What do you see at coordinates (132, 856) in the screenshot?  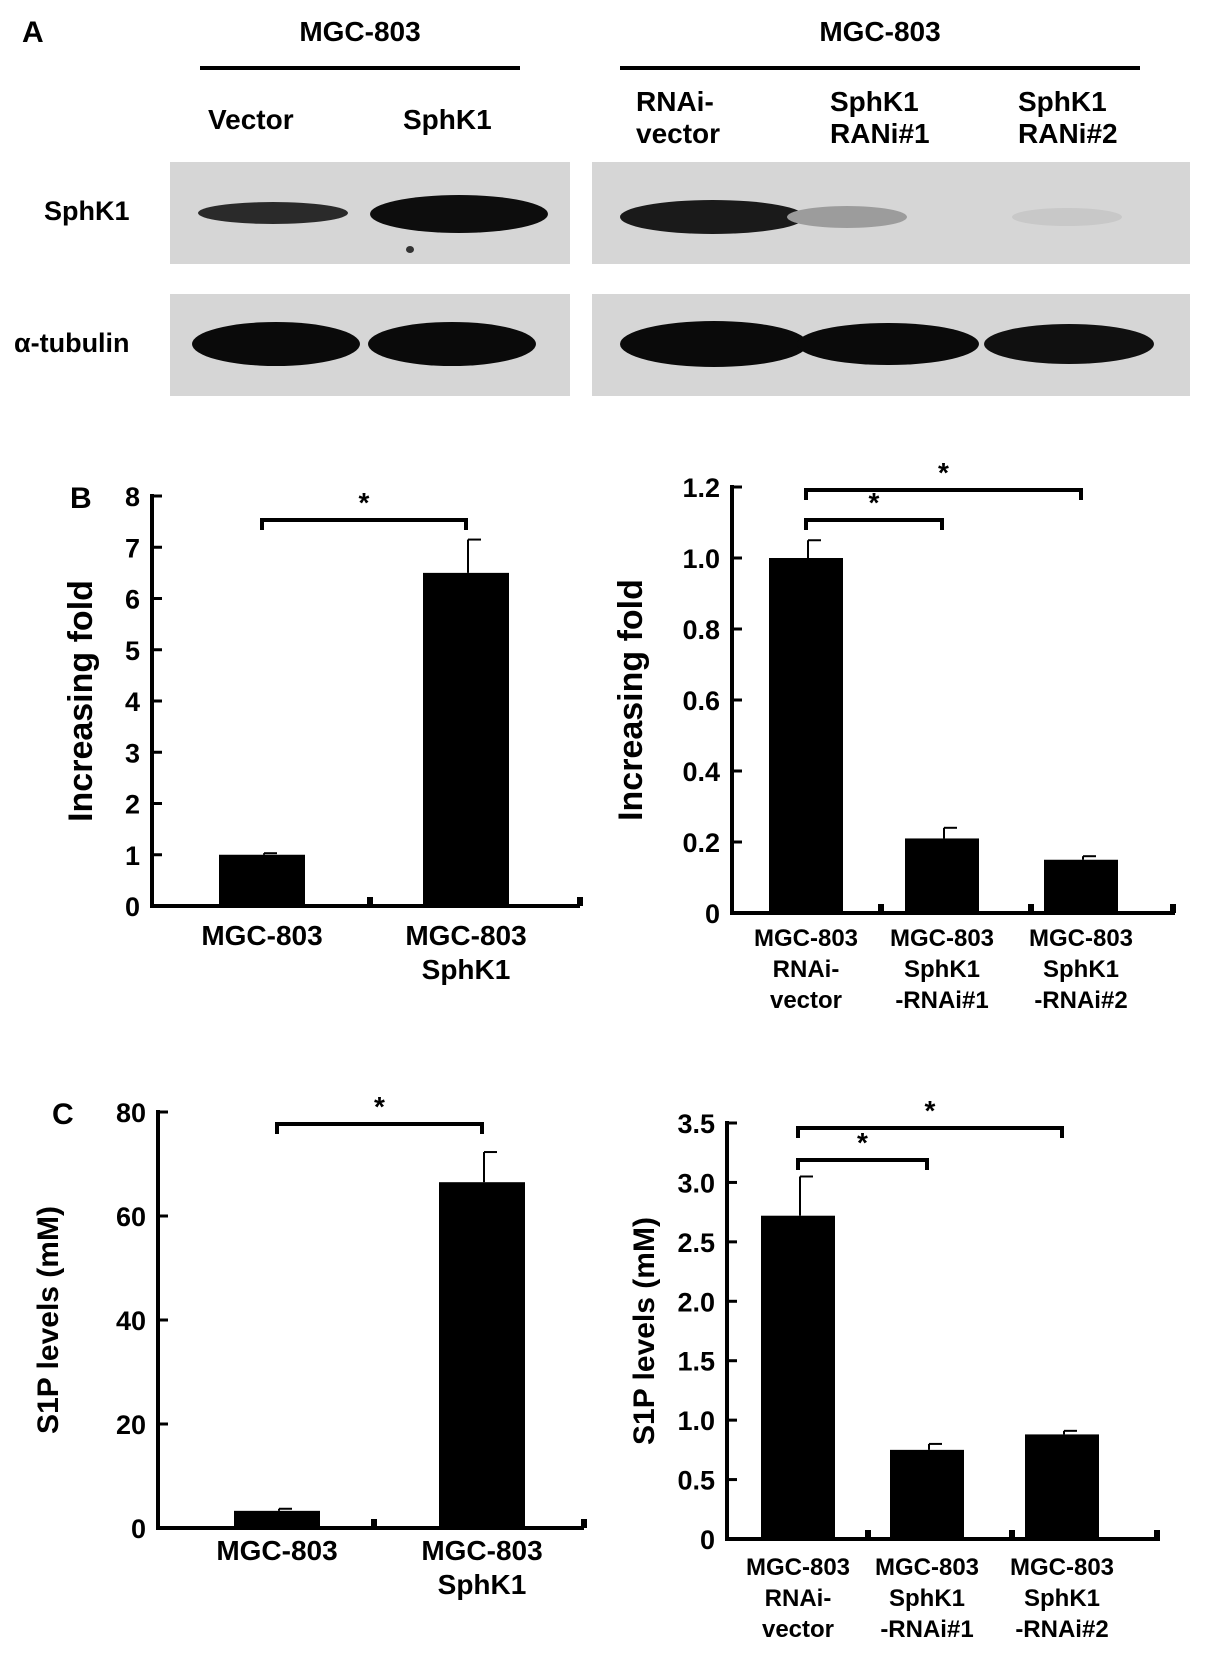 I see `chart1-y-tick-label-1: 1` at bounding box center [132, 856].